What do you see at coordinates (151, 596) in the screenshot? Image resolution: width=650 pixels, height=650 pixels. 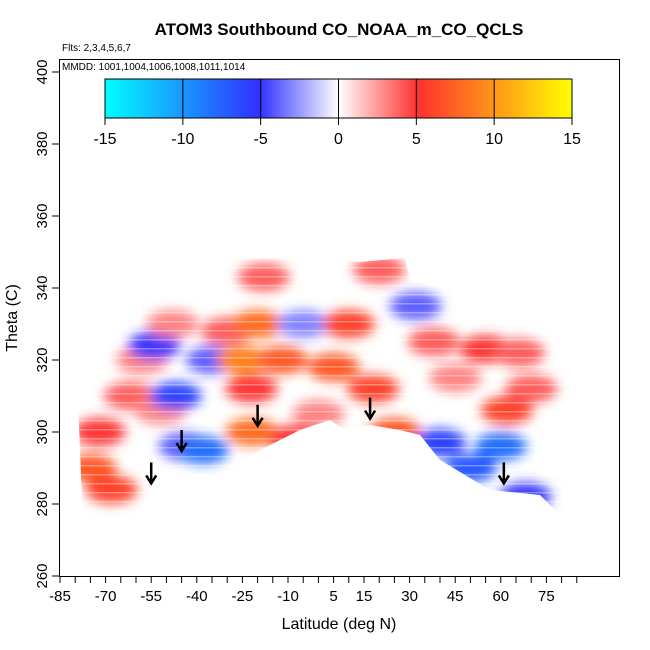 I see `x-tick-label: -55` at bounding box center [151, 596].